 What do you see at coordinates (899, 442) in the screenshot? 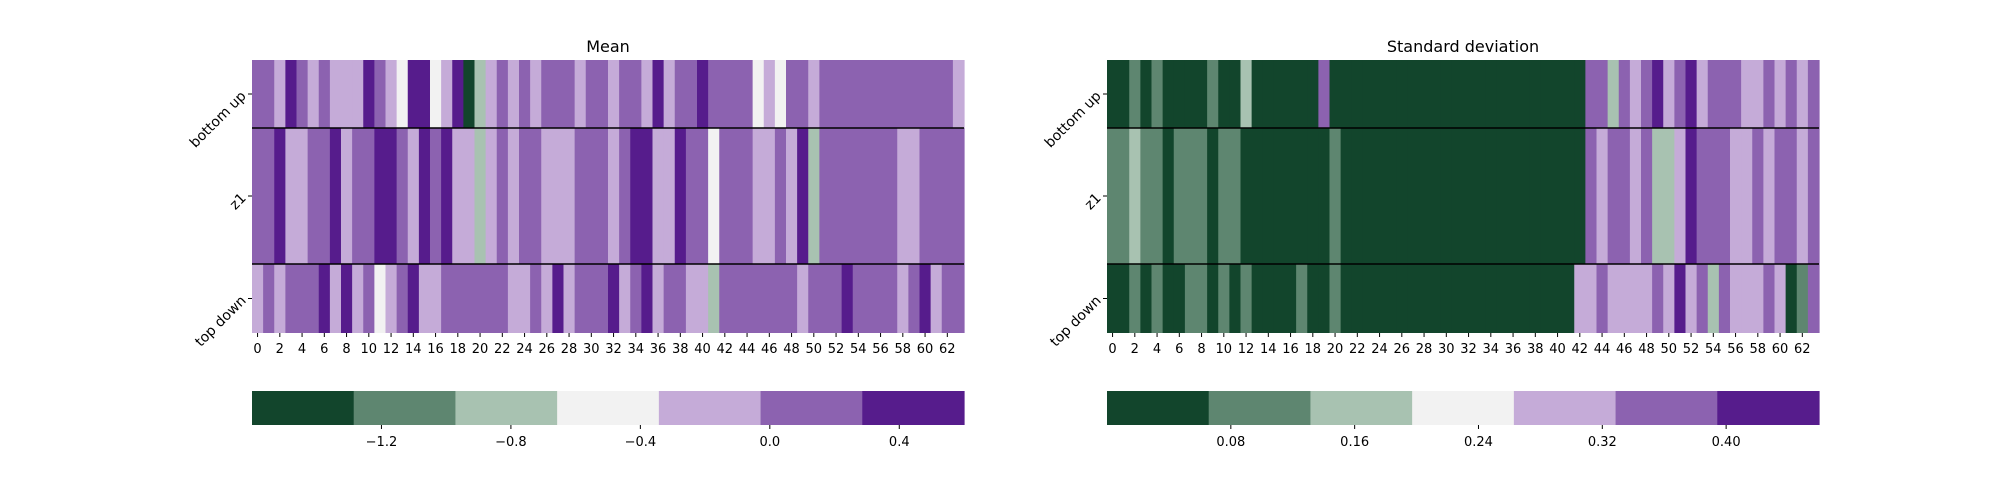
I see `colorbar-tick-label: 0.4` at bounding box center [899, 442].